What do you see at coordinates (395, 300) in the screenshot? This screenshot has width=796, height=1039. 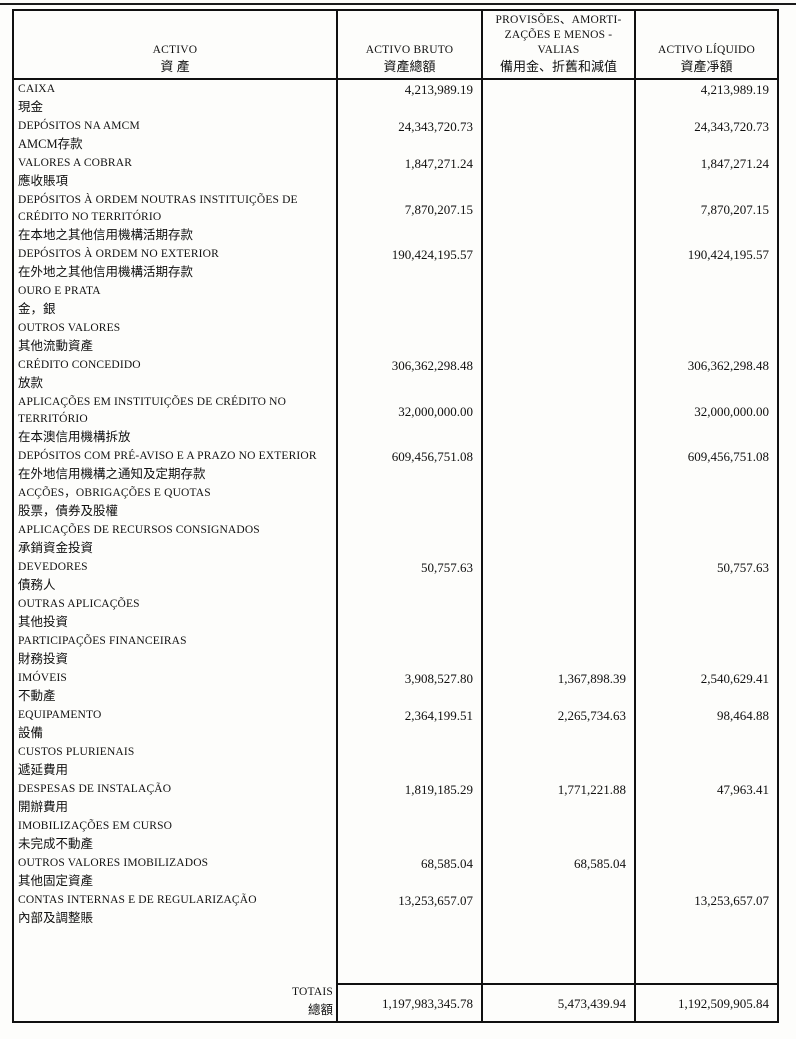 I see `table-row: OURO E PRATA 金，銀` at bounding box center [395, 300].